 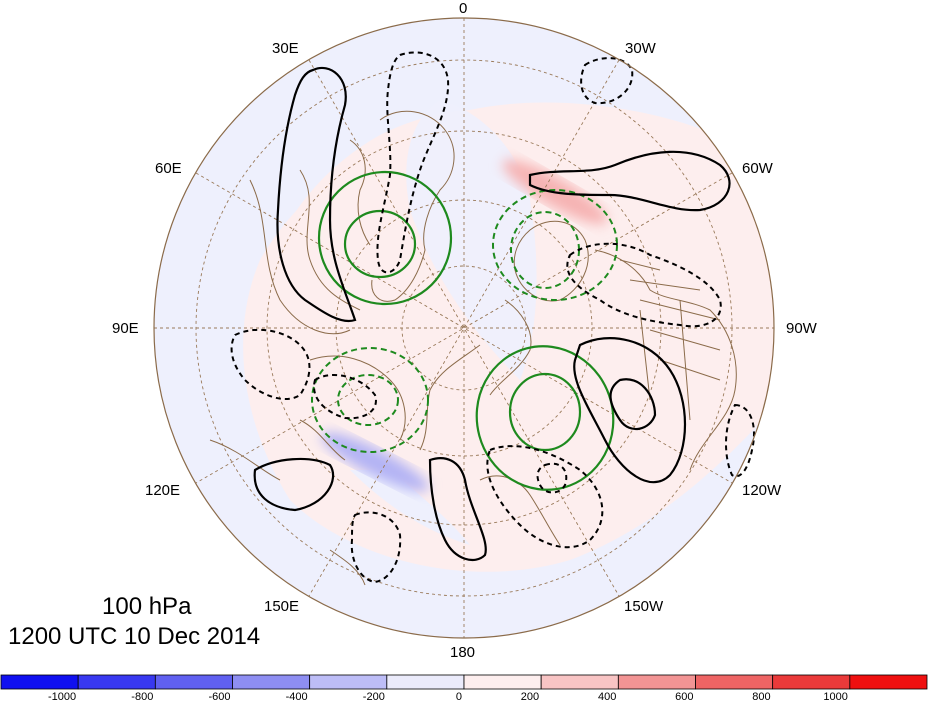 What do you see at coordinates (147, 606) in the screenshot?
I see `pressure-level-label: 100 hPa` at bounding box center [147, 606].